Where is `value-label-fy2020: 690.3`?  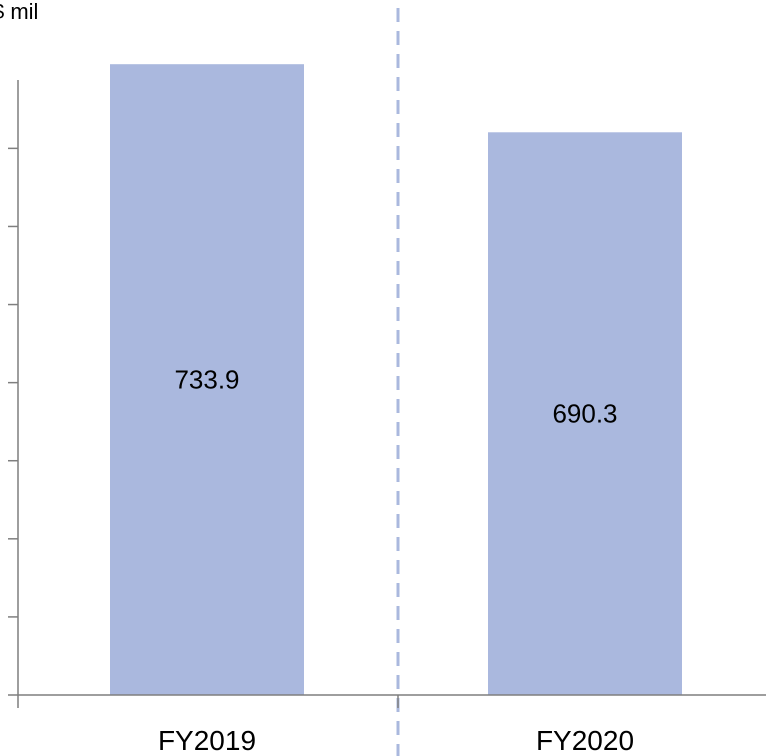 value-label-fy2020: 690.3 is located at coordinates (584, 414).